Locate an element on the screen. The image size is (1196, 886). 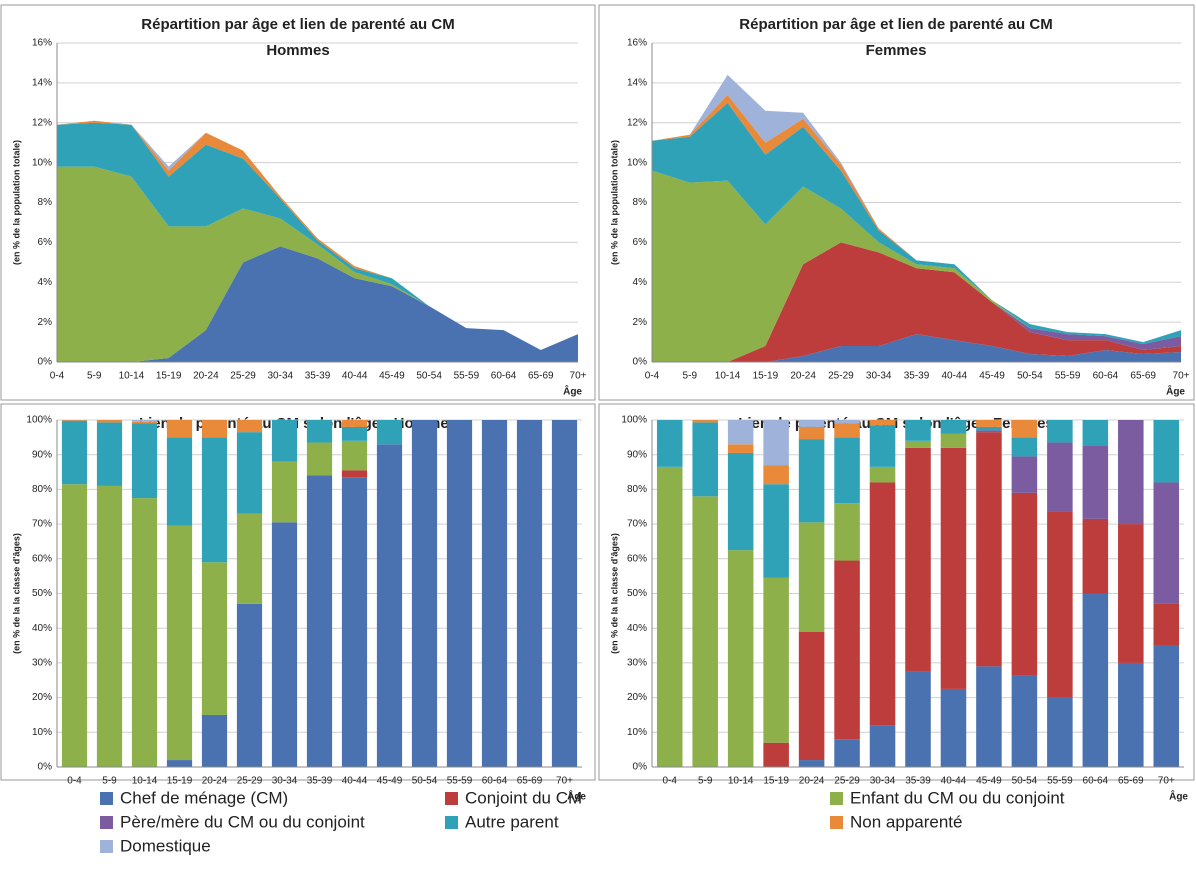
x-tick-label: 15-19 is located at coordinates (180, 781).